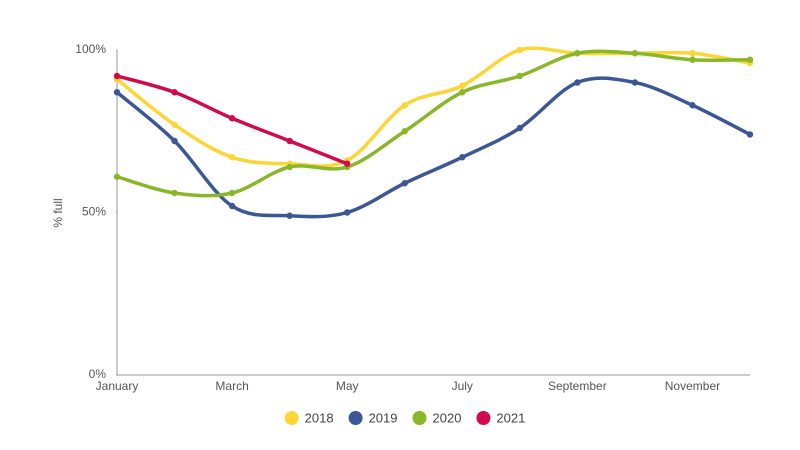 The image size is (800, 450). Describe the element at coordinates (692, 386) in the screenshot. I see `x-tick-label: November` at that location.